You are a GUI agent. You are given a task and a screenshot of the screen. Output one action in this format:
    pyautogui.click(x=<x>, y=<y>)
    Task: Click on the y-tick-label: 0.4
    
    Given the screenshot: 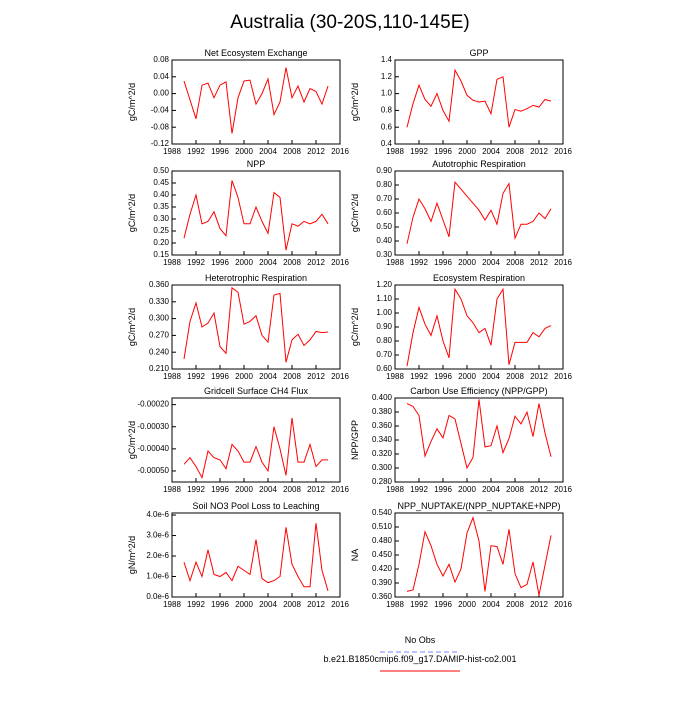 What is the action you would take?
    pyautogui.click(x=387, y=143)
    